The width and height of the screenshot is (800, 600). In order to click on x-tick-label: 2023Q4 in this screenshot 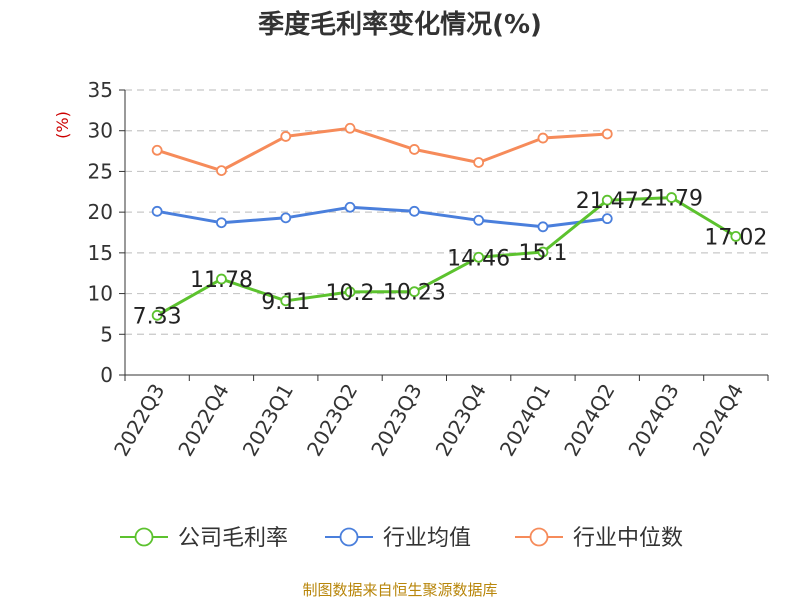, I will do `click(461, 420)`.